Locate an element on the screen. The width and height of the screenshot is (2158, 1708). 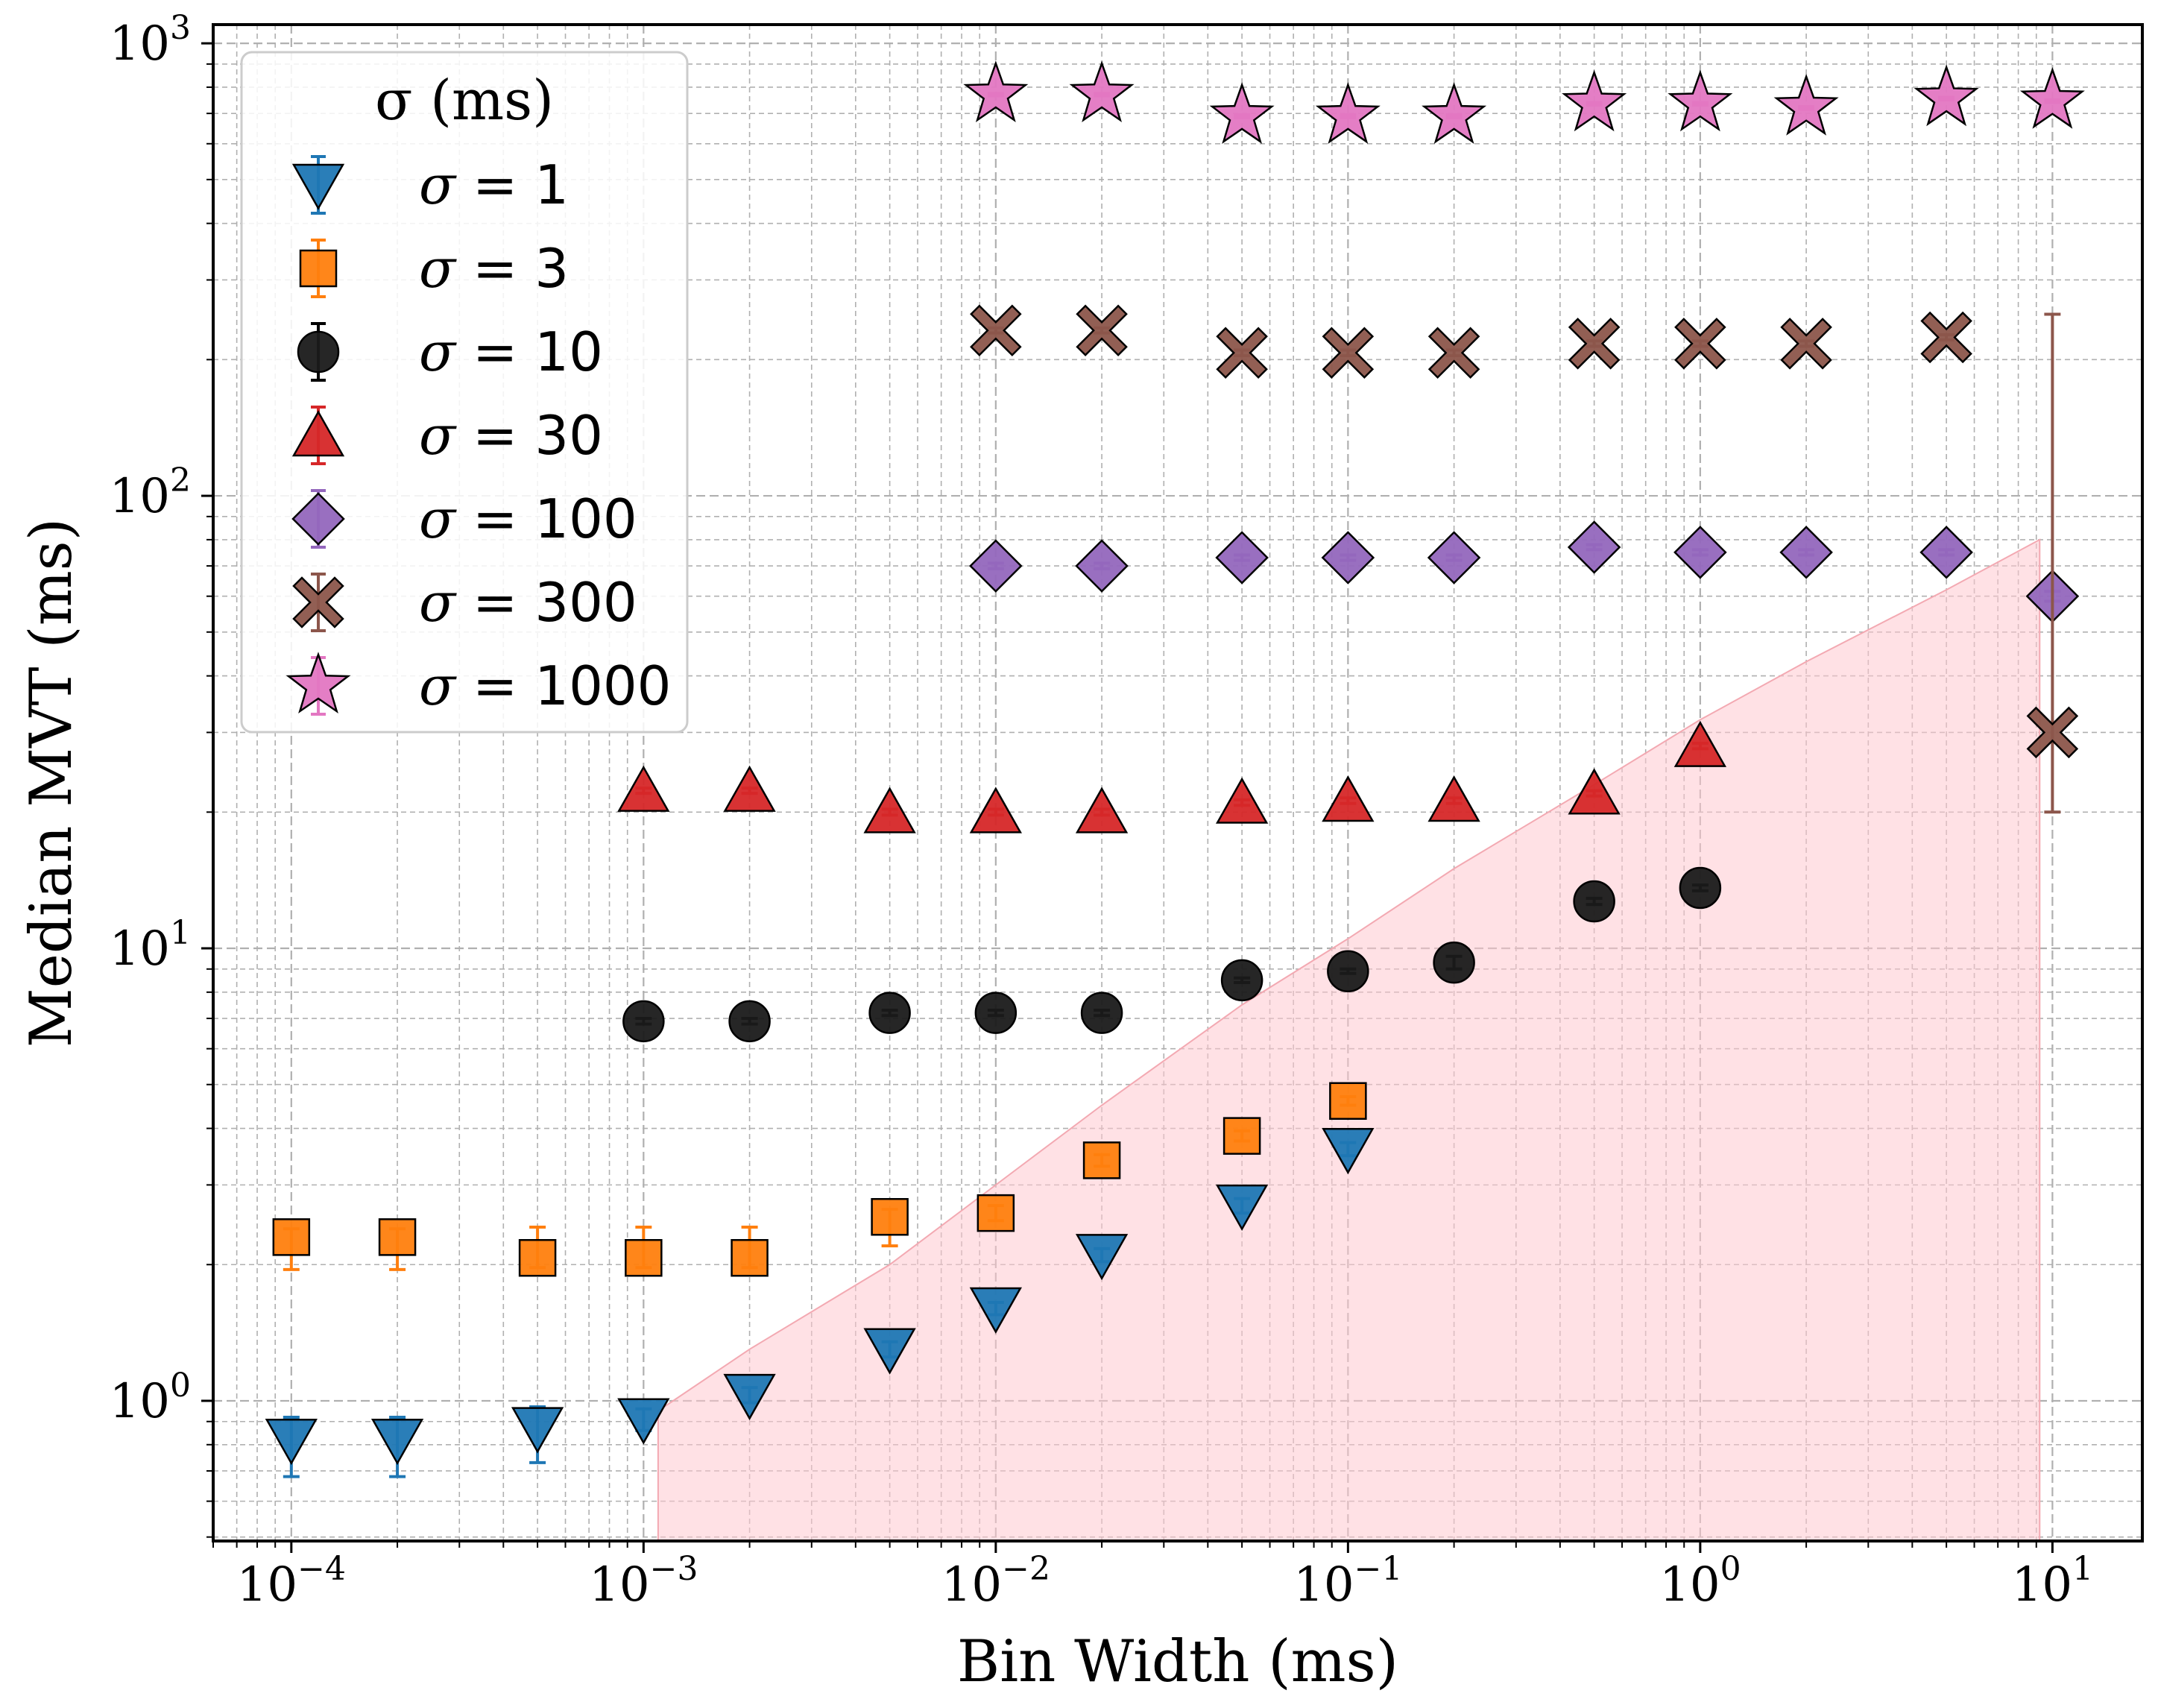
tick-exponent: −4 is located at coordinates (321, 1569).